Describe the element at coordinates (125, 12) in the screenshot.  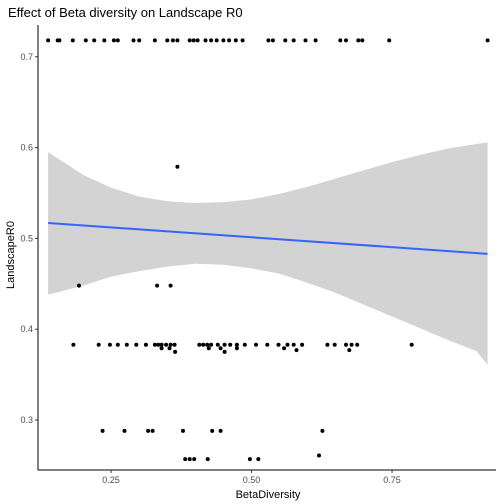
I see `chart-title: Effect of Beta diversity on Landscape R0` at that location.